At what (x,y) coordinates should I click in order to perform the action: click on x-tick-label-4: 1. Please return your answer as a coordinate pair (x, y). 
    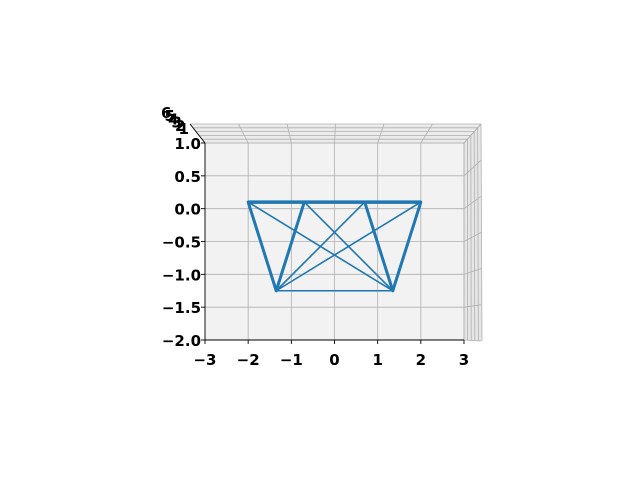
    Looking at the image, I should click on (377, 360).